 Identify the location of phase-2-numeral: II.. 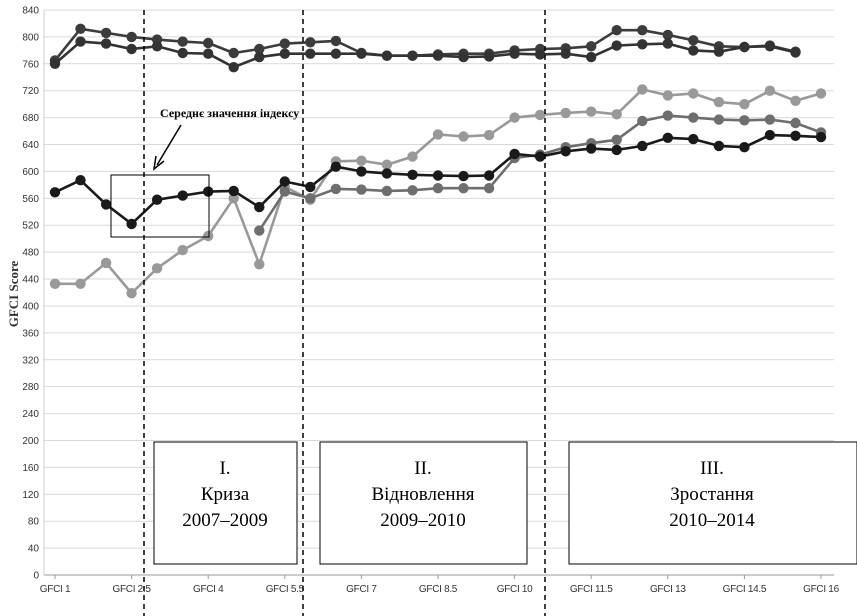
(422, 468).